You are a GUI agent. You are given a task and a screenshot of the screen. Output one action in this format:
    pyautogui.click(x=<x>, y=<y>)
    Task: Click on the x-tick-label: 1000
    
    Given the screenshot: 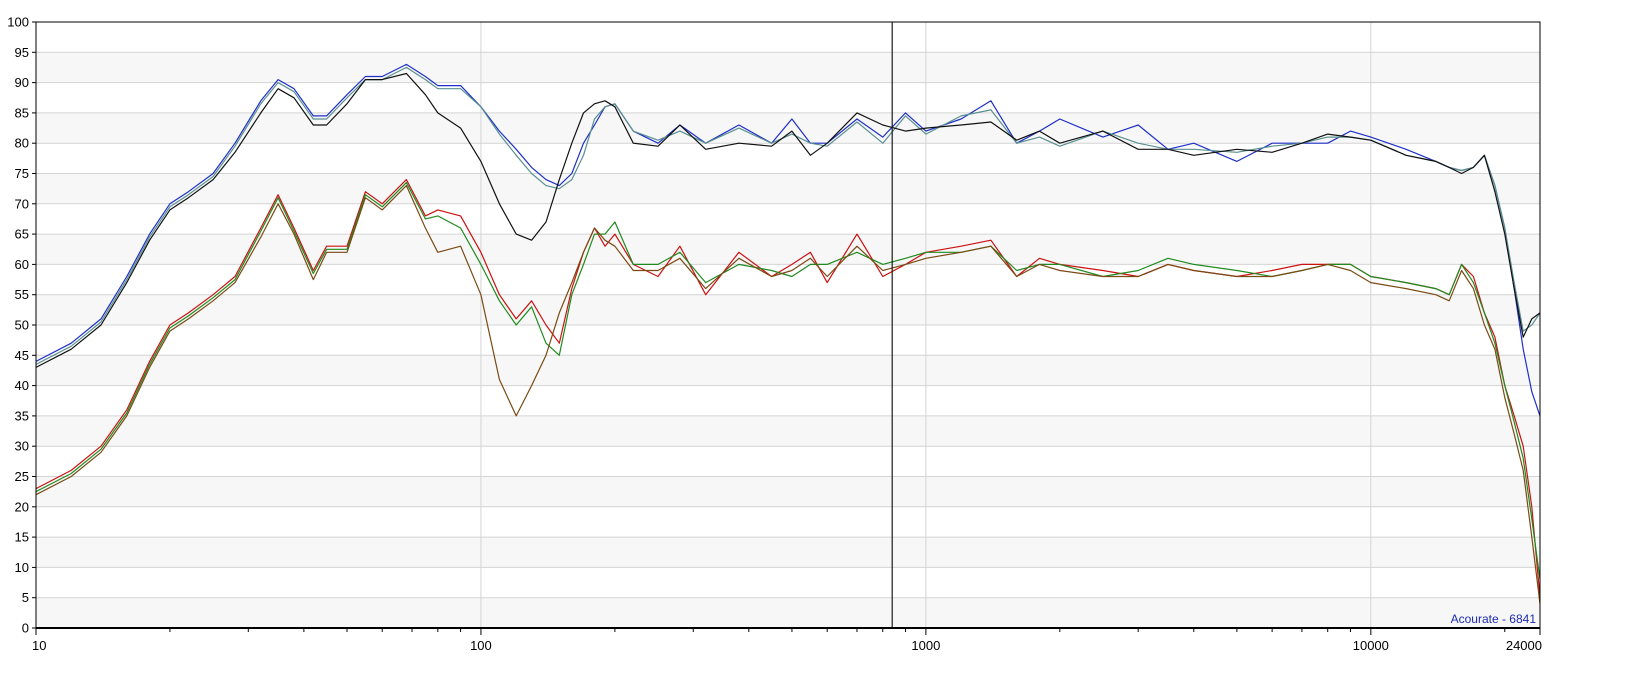 What is the action you would take?
    pyautogui.click(x=925, y=645)
    